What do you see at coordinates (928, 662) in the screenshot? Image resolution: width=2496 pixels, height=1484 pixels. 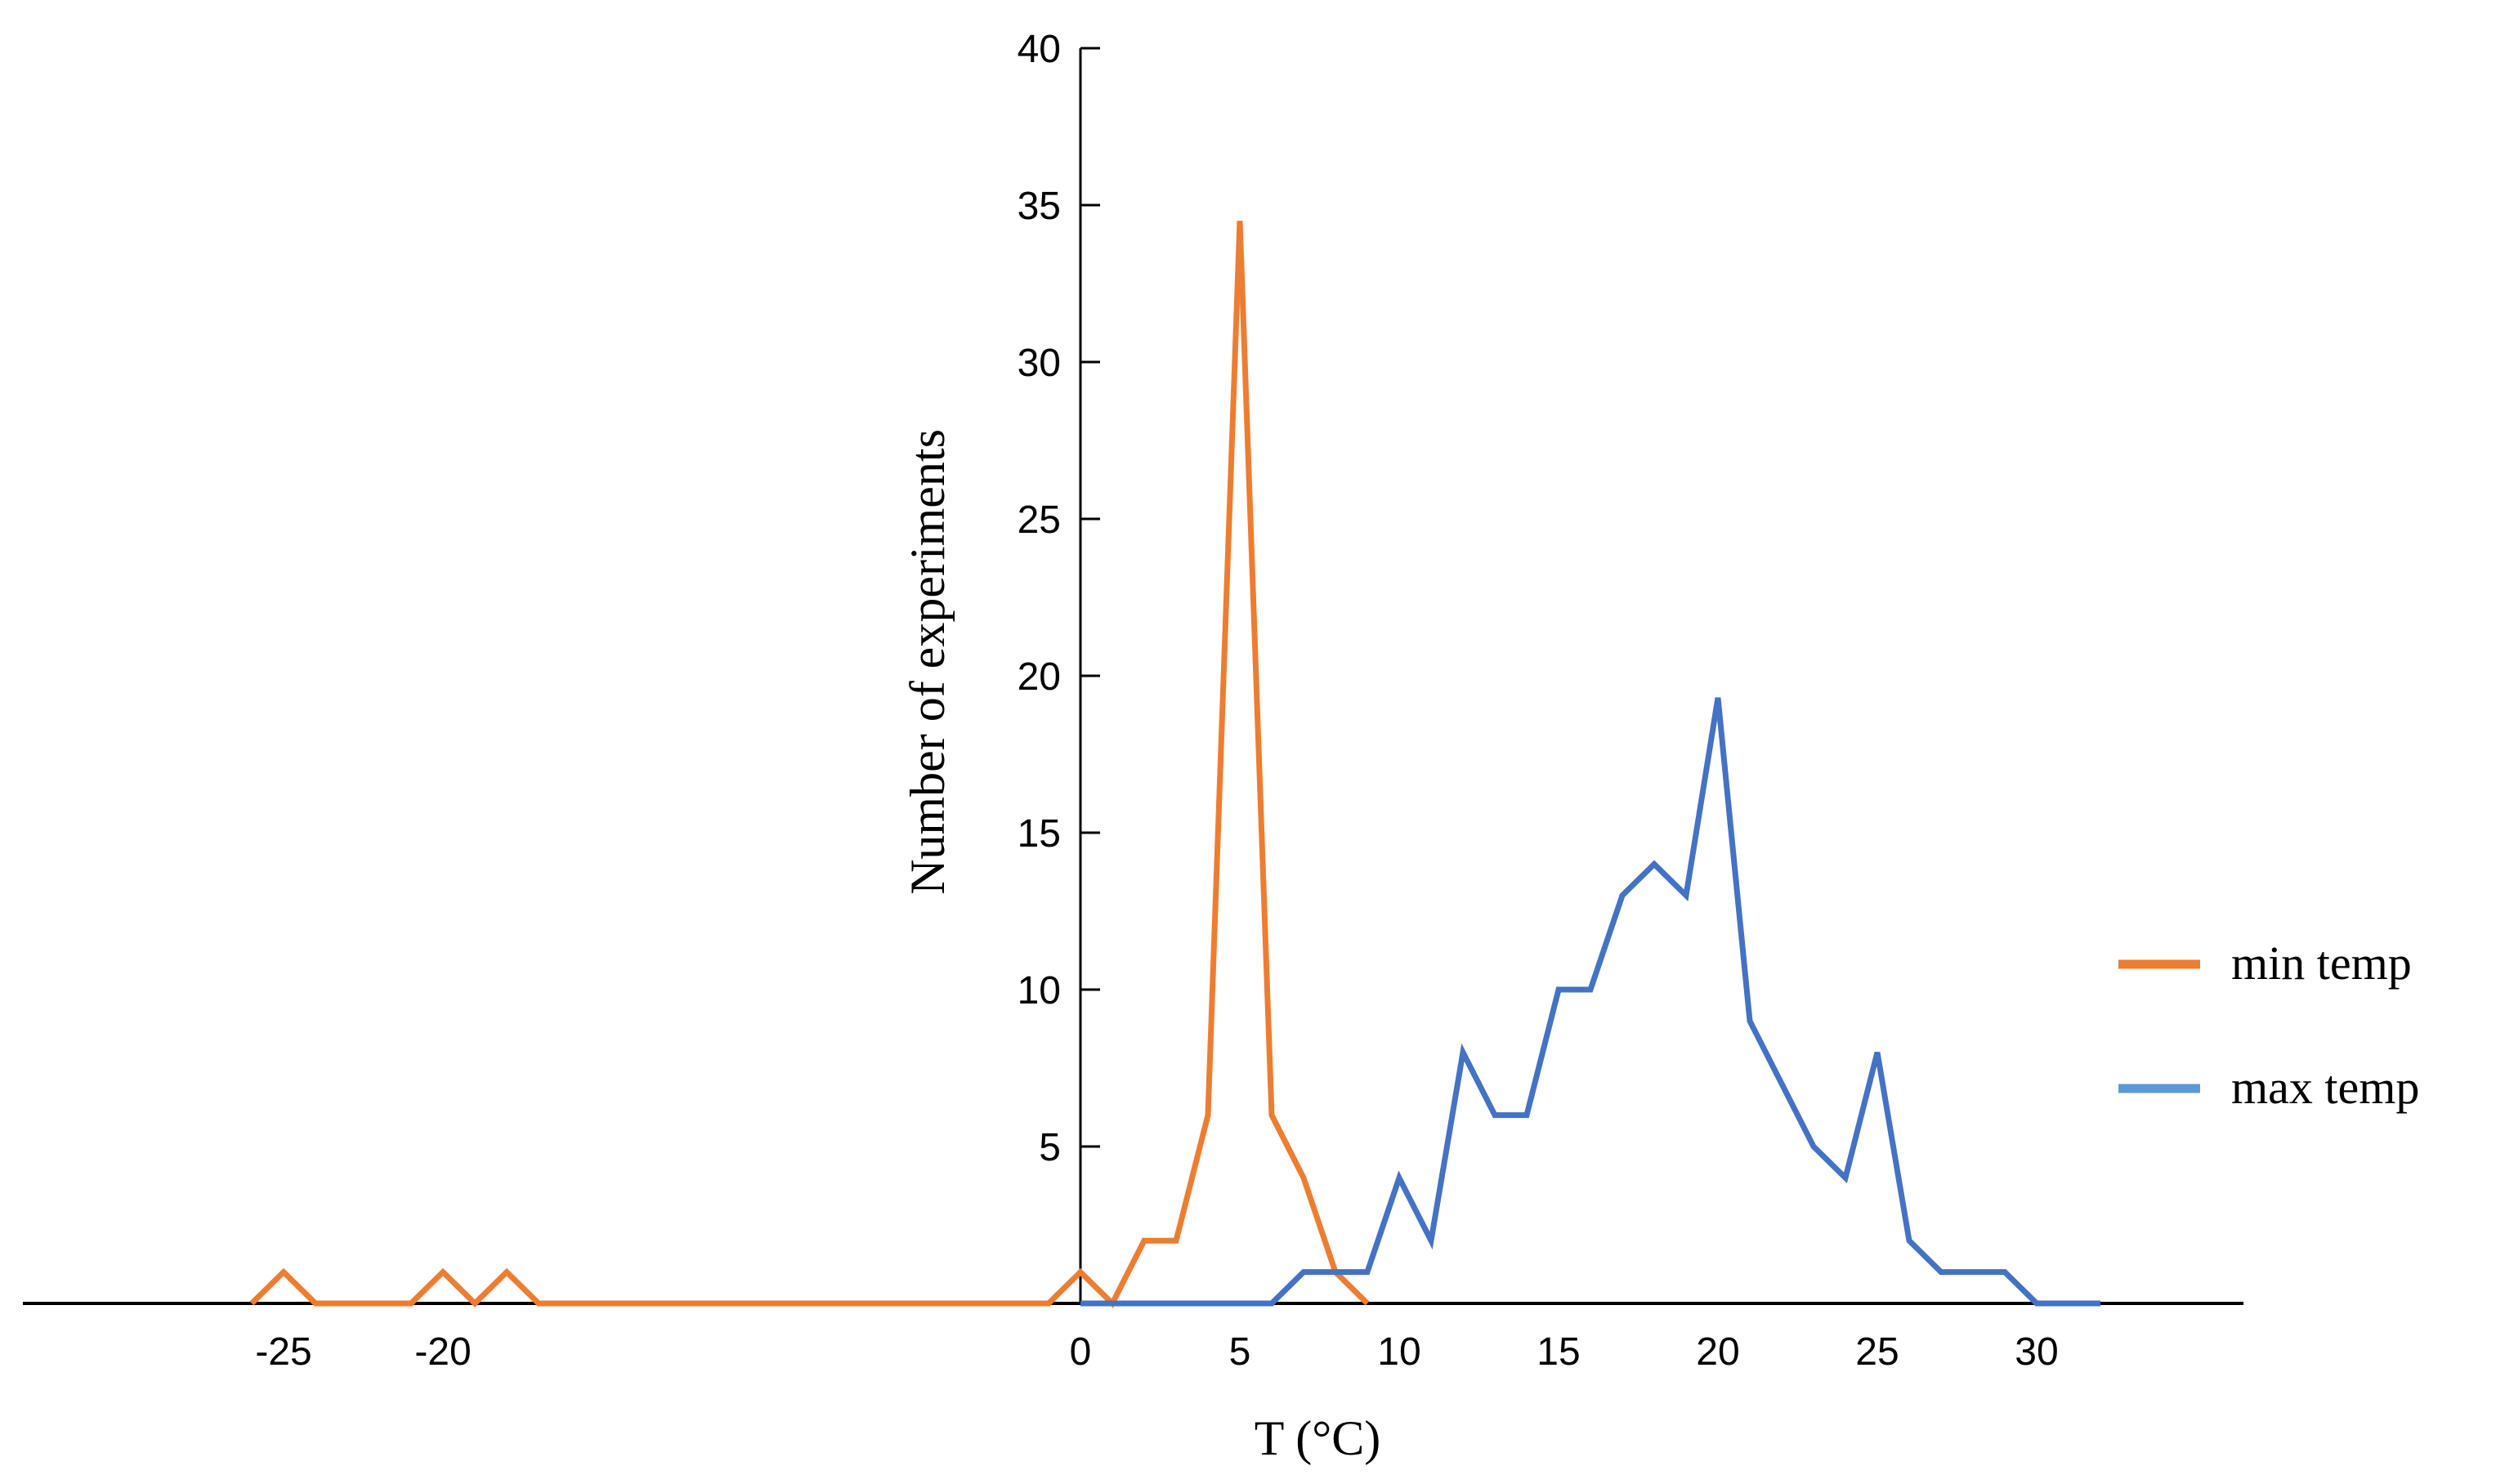 I see `y-axis-title: Number of experiments` at bounding box center [928, 662].